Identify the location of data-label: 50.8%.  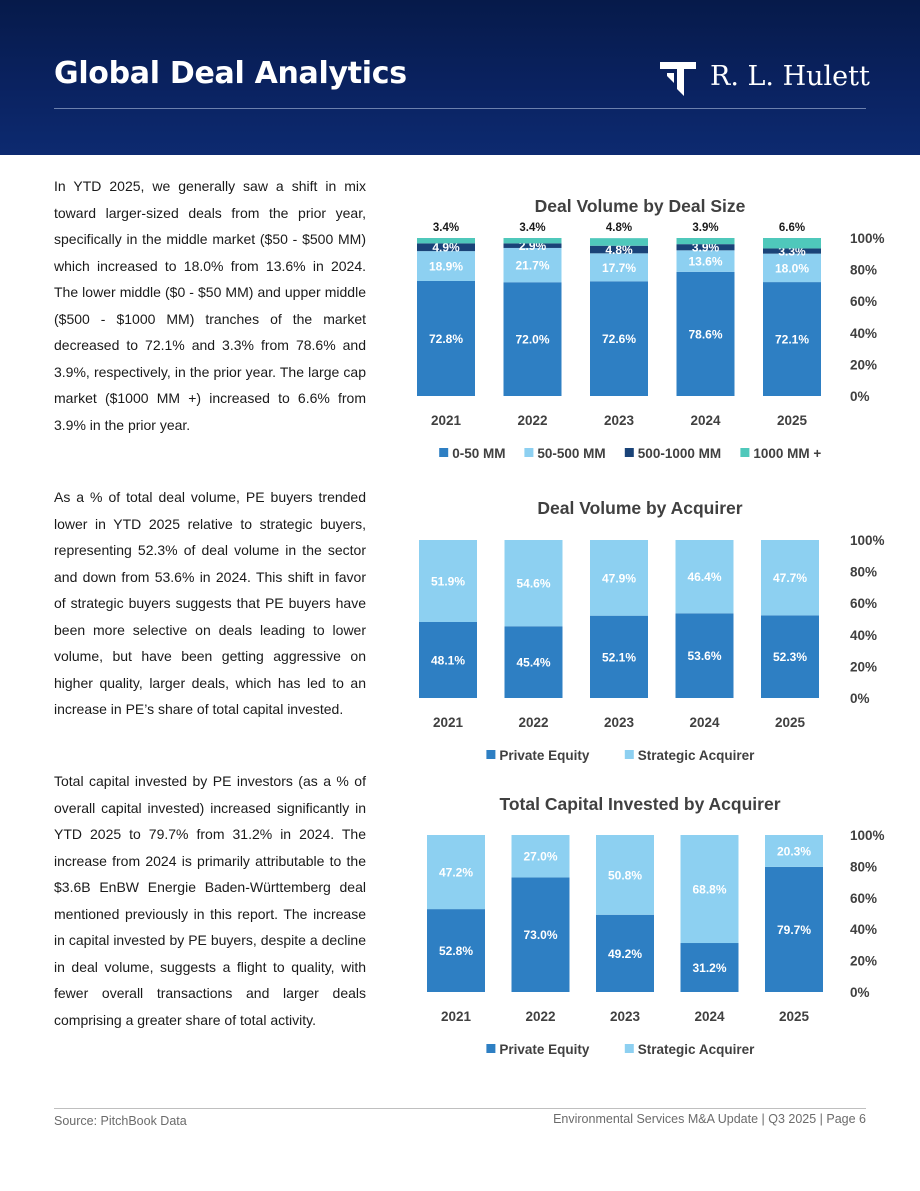
(625, 875).